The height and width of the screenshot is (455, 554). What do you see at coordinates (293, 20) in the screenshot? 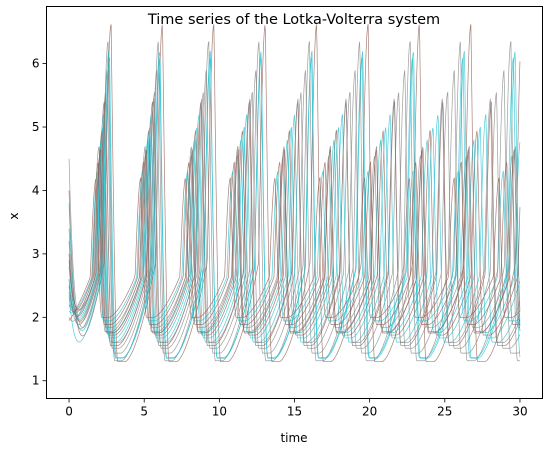
I see `chart-title: Time series of the Lotka-Volterra system` at bounding box center [293, 20].